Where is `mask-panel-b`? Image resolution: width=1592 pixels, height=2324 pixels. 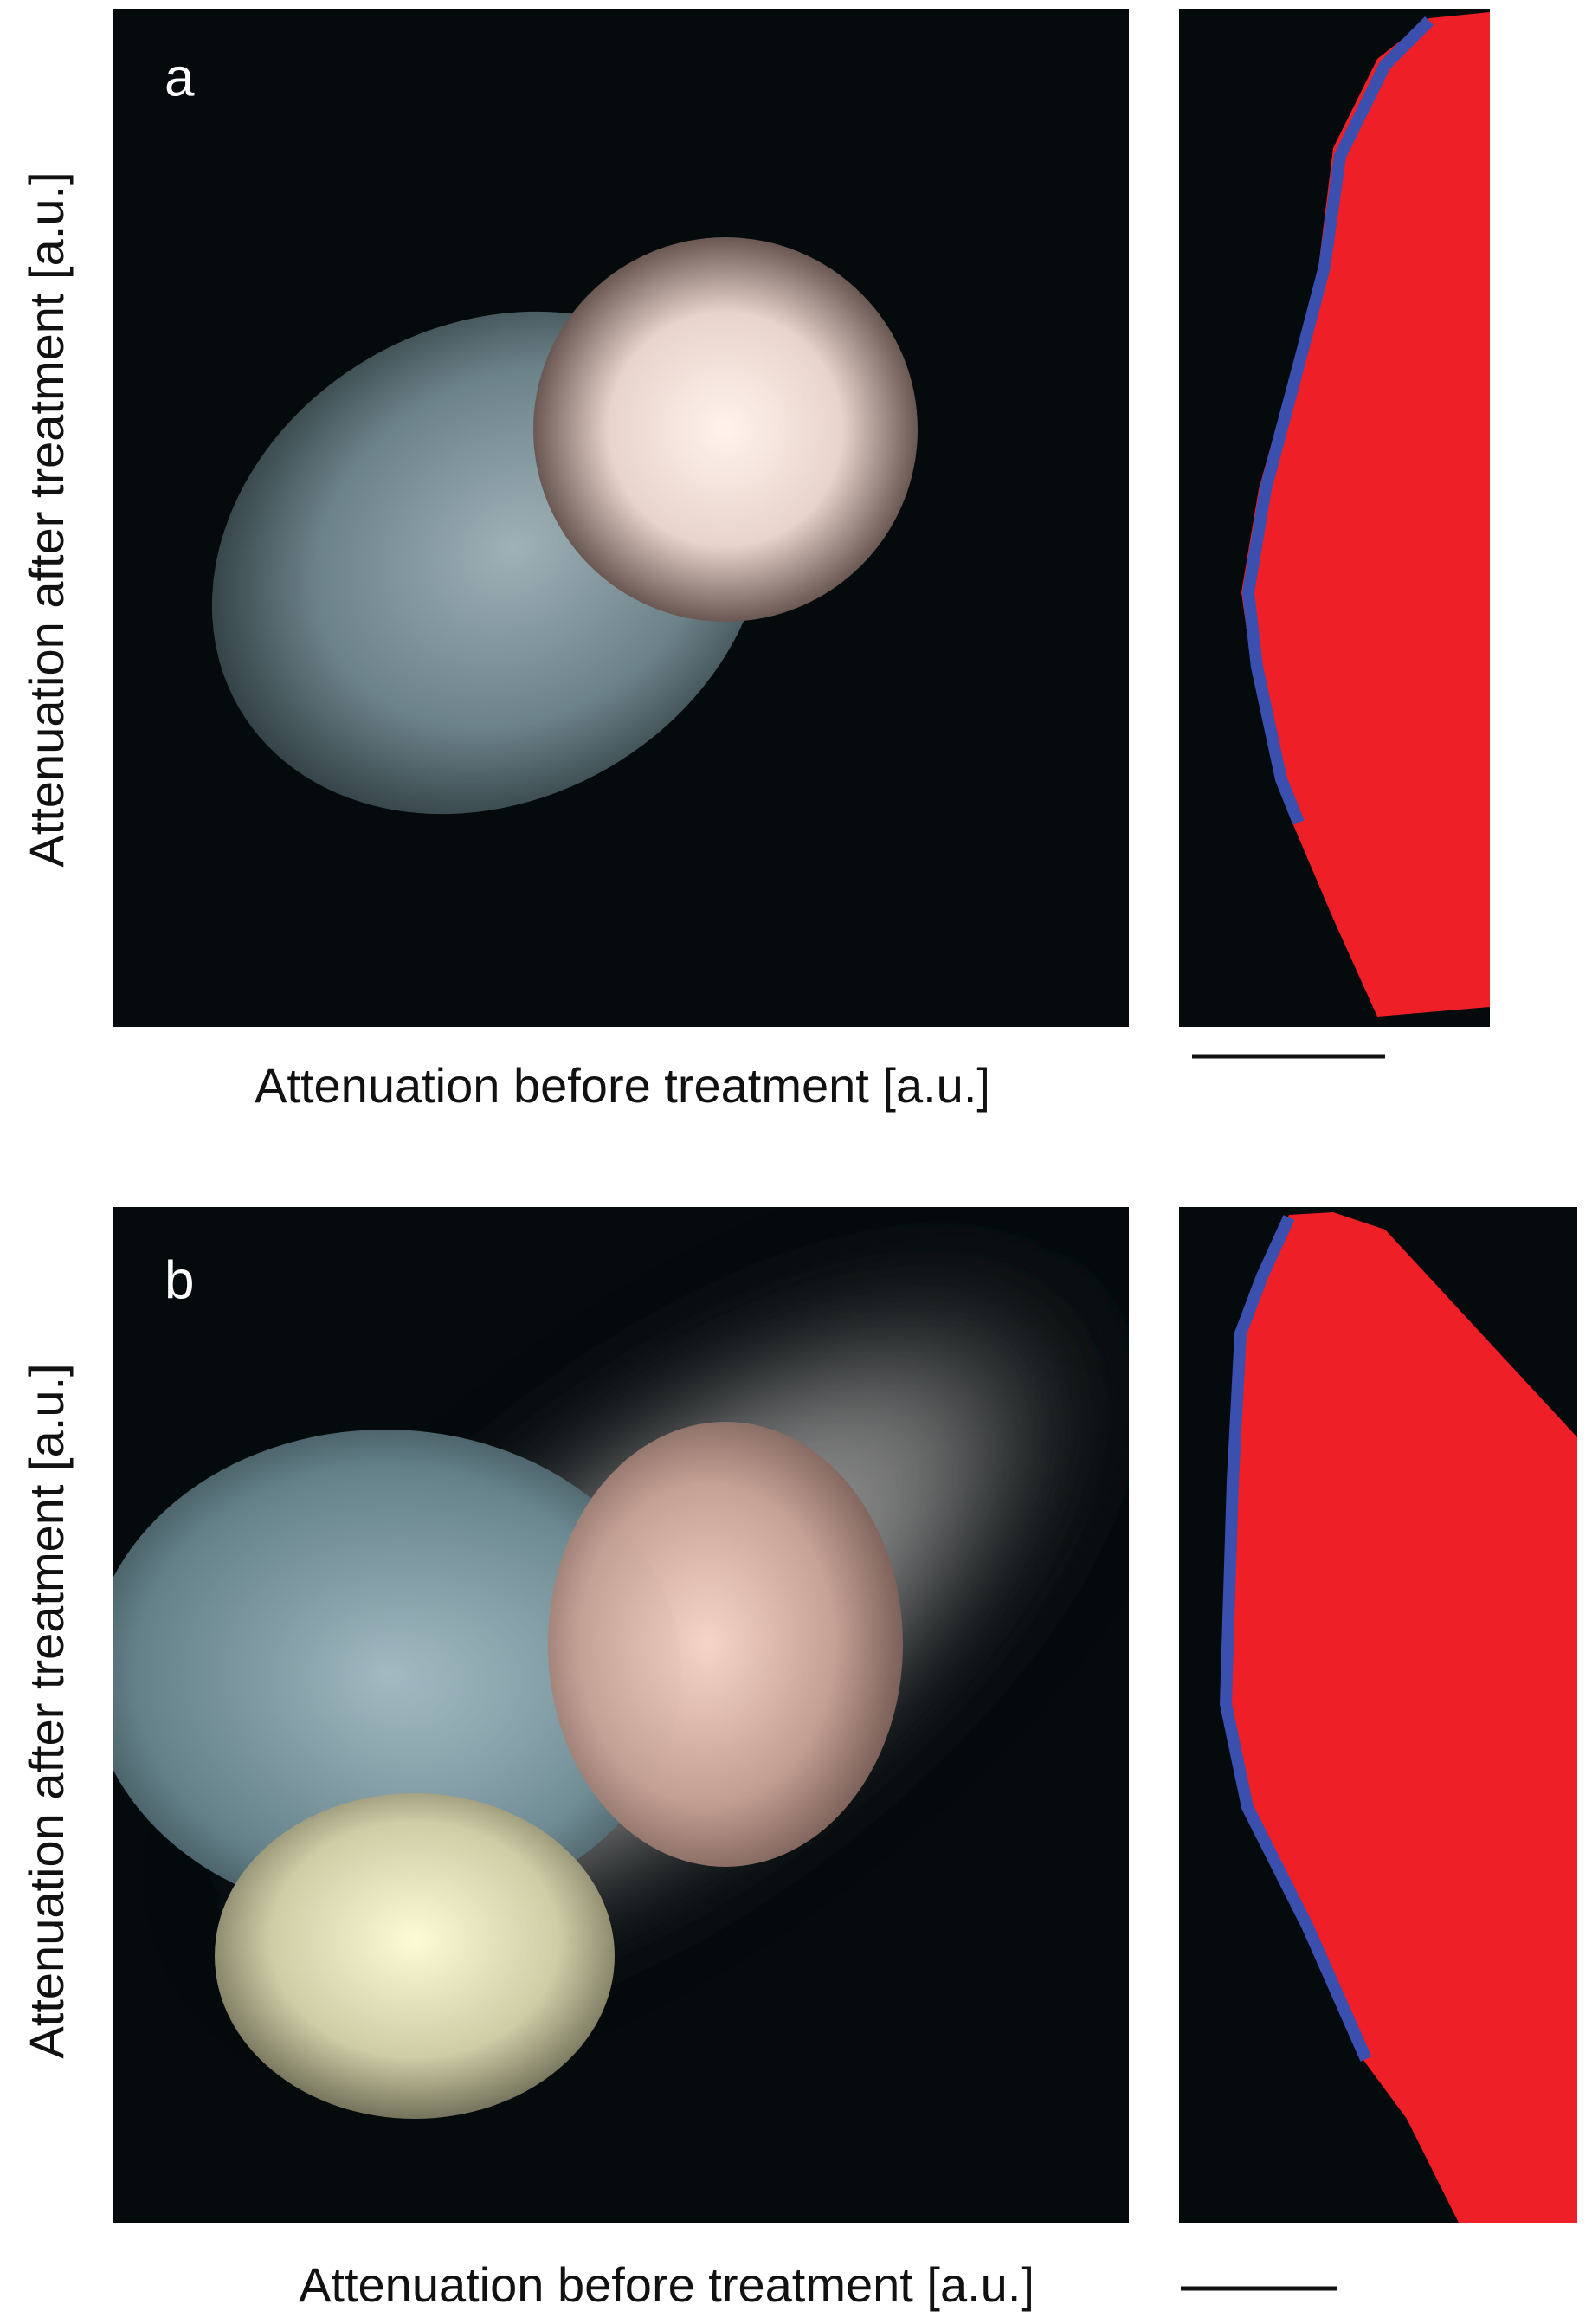 mask-panel-b is located at coordinates (1378, 1749).